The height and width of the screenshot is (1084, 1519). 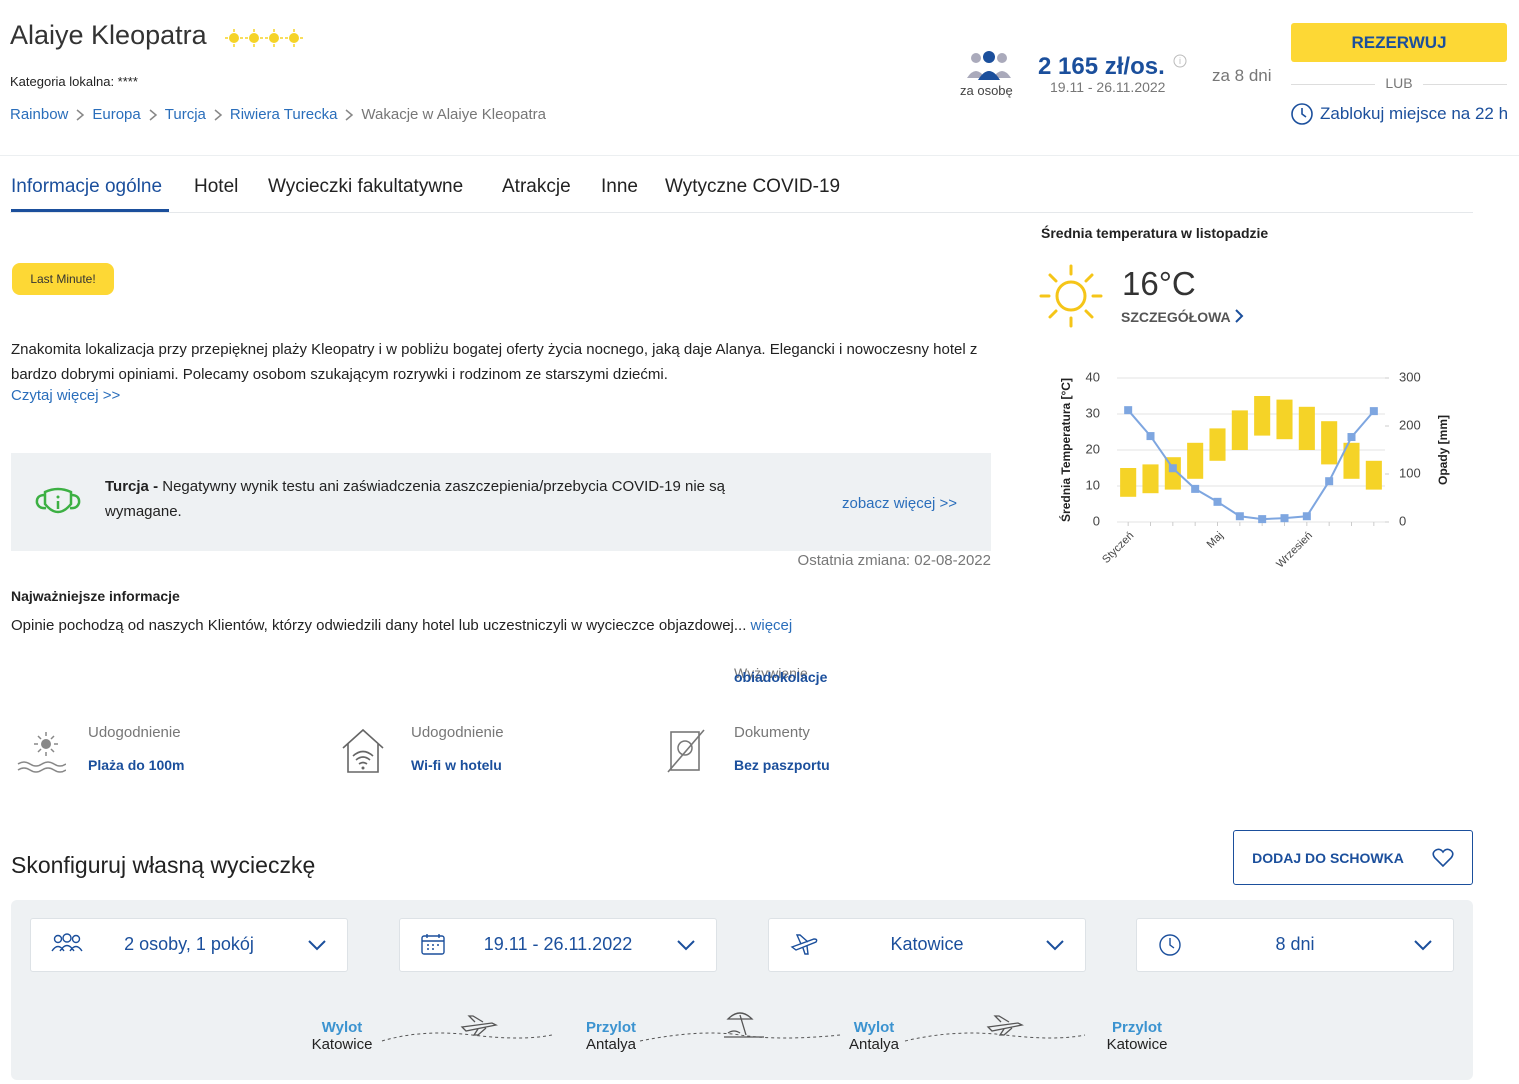 What do you see at coordinates (733, 1027) in the screenshot?
I see `route-line` at bounding box center [733, 1027].